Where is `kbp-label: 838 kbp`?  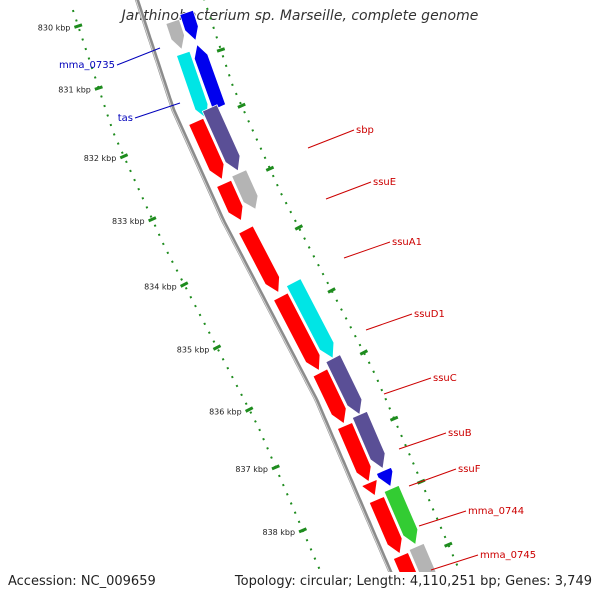
kbp-label: 838 kbp is located at coordinates (278, 532).